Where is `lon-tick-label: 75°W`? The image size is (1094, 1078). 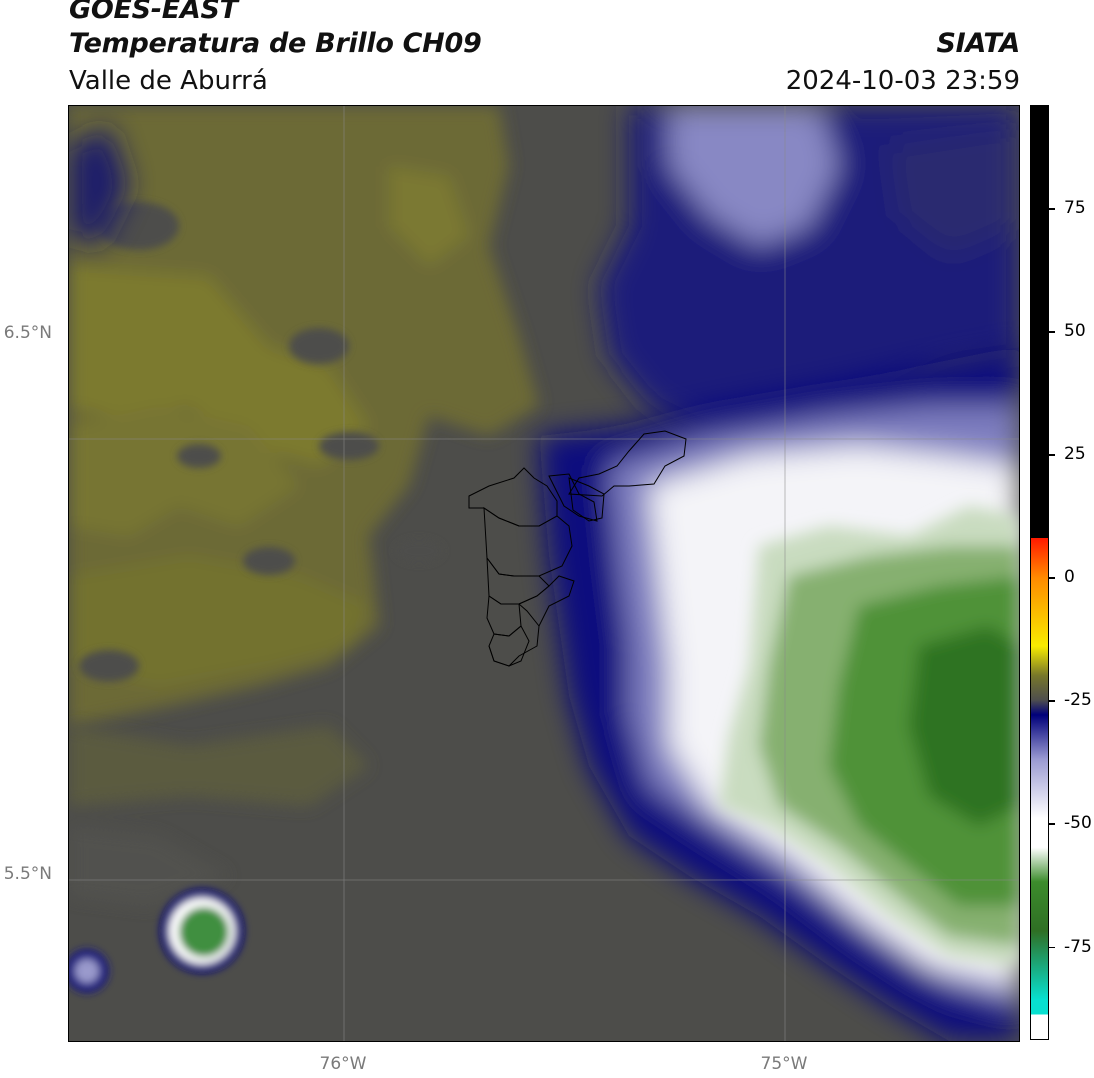
lon-tick-label: 75°W is located at coordinates (784, 1064).